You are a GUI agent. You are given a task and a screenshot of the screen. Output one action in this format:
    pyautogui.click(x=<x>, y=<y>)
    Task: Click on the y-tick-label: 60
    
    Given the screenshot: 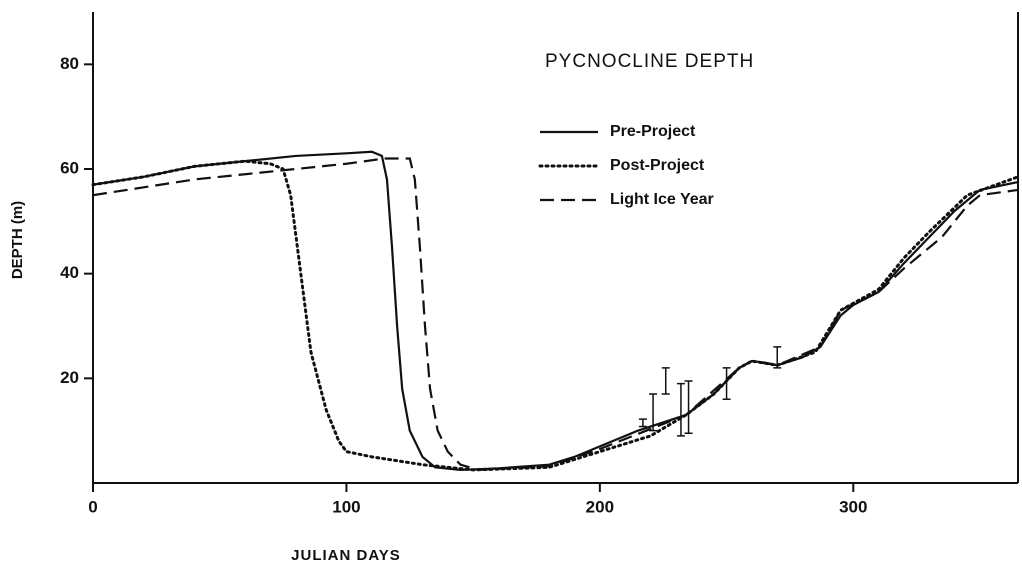 What is the action you would take?
    pyautogui.click(x=69, y=167)
    